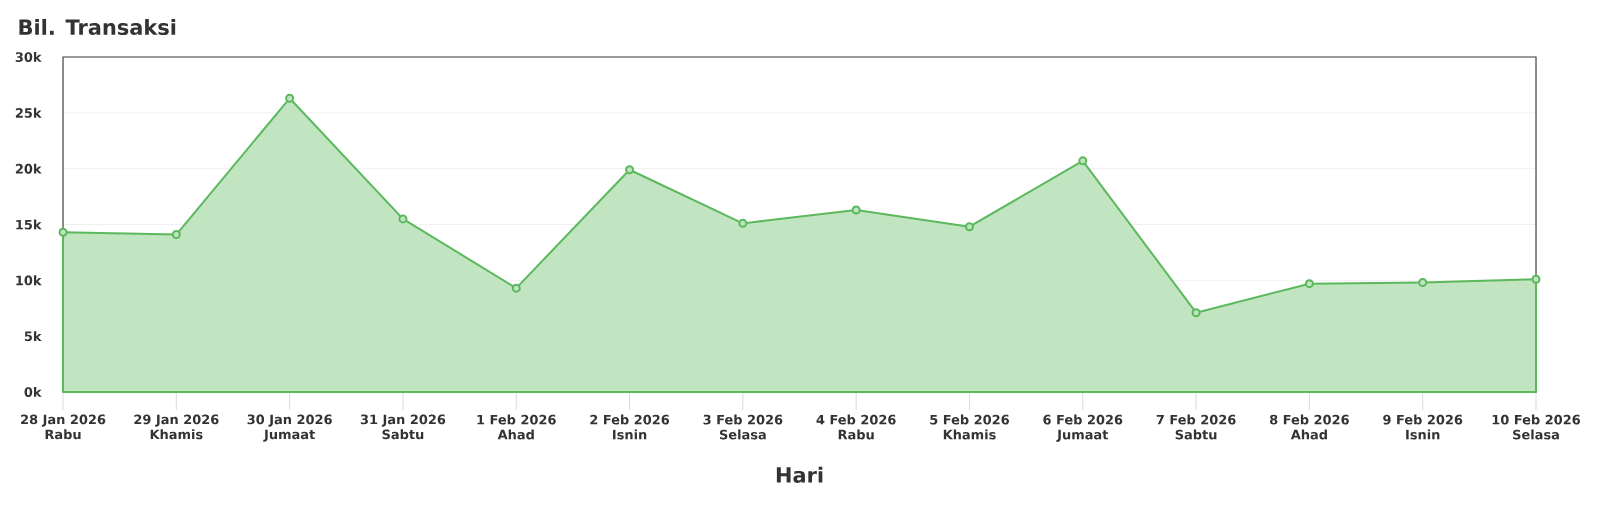 The image size is (1600, 523). Describe the element at coordinates (29, 280) in the screenshot. I see `y-tick-label: 10k` at that location.